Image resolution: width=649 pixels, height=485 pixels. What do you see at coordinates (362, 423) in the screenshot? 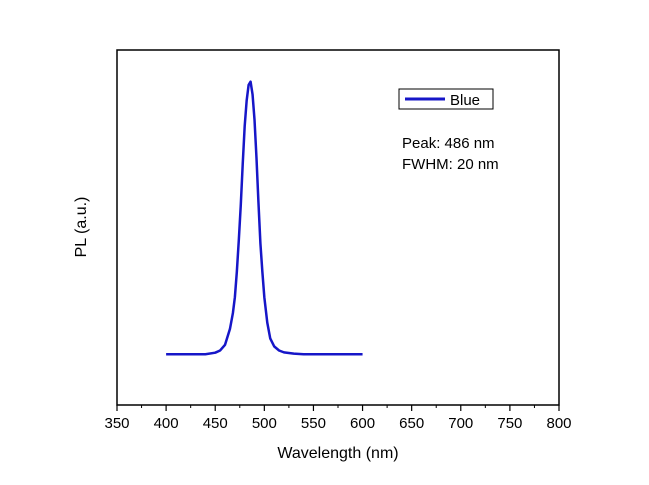
I see `x-tick-label: 600` at bounding box center [362, 423].